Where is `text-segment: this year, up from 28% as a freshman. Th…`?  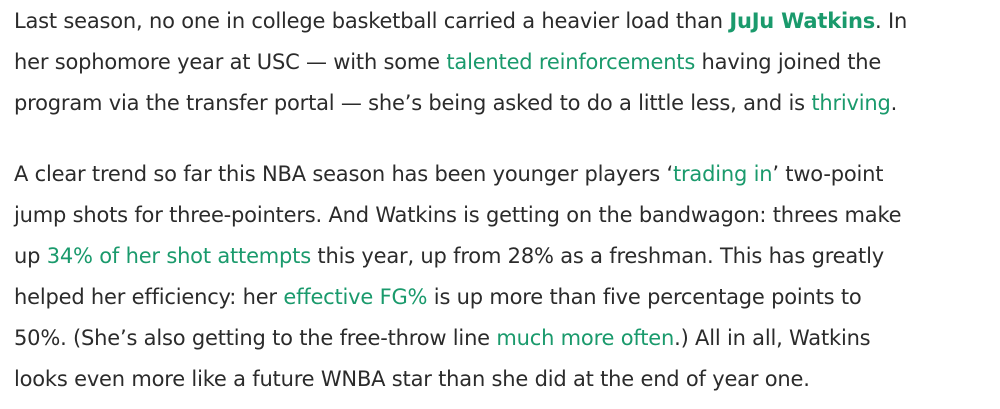
text-segment: this year, up from 28% as a freshman. Th… is located at coordinates (597, 256).